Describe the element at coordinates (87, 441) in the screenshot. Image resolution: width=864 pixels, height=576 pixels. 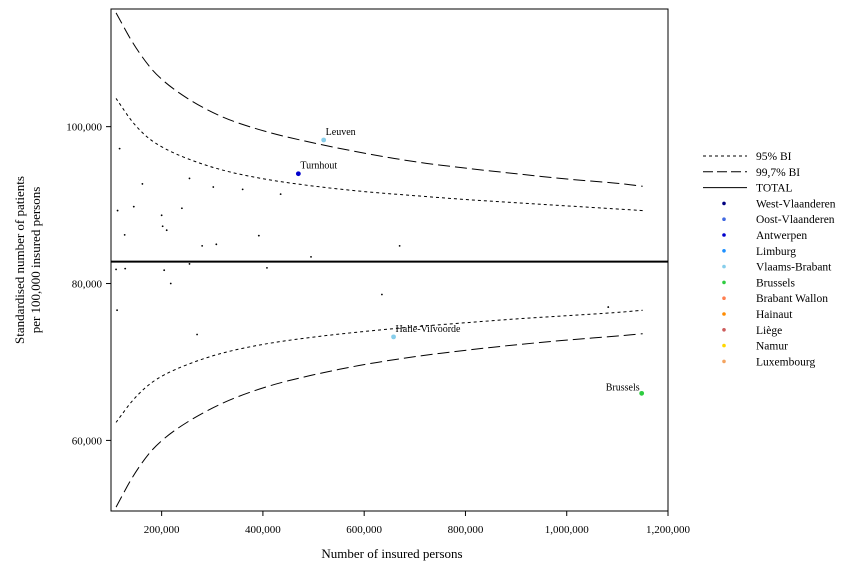
I see `y-tick-label: 60,000` at that location.